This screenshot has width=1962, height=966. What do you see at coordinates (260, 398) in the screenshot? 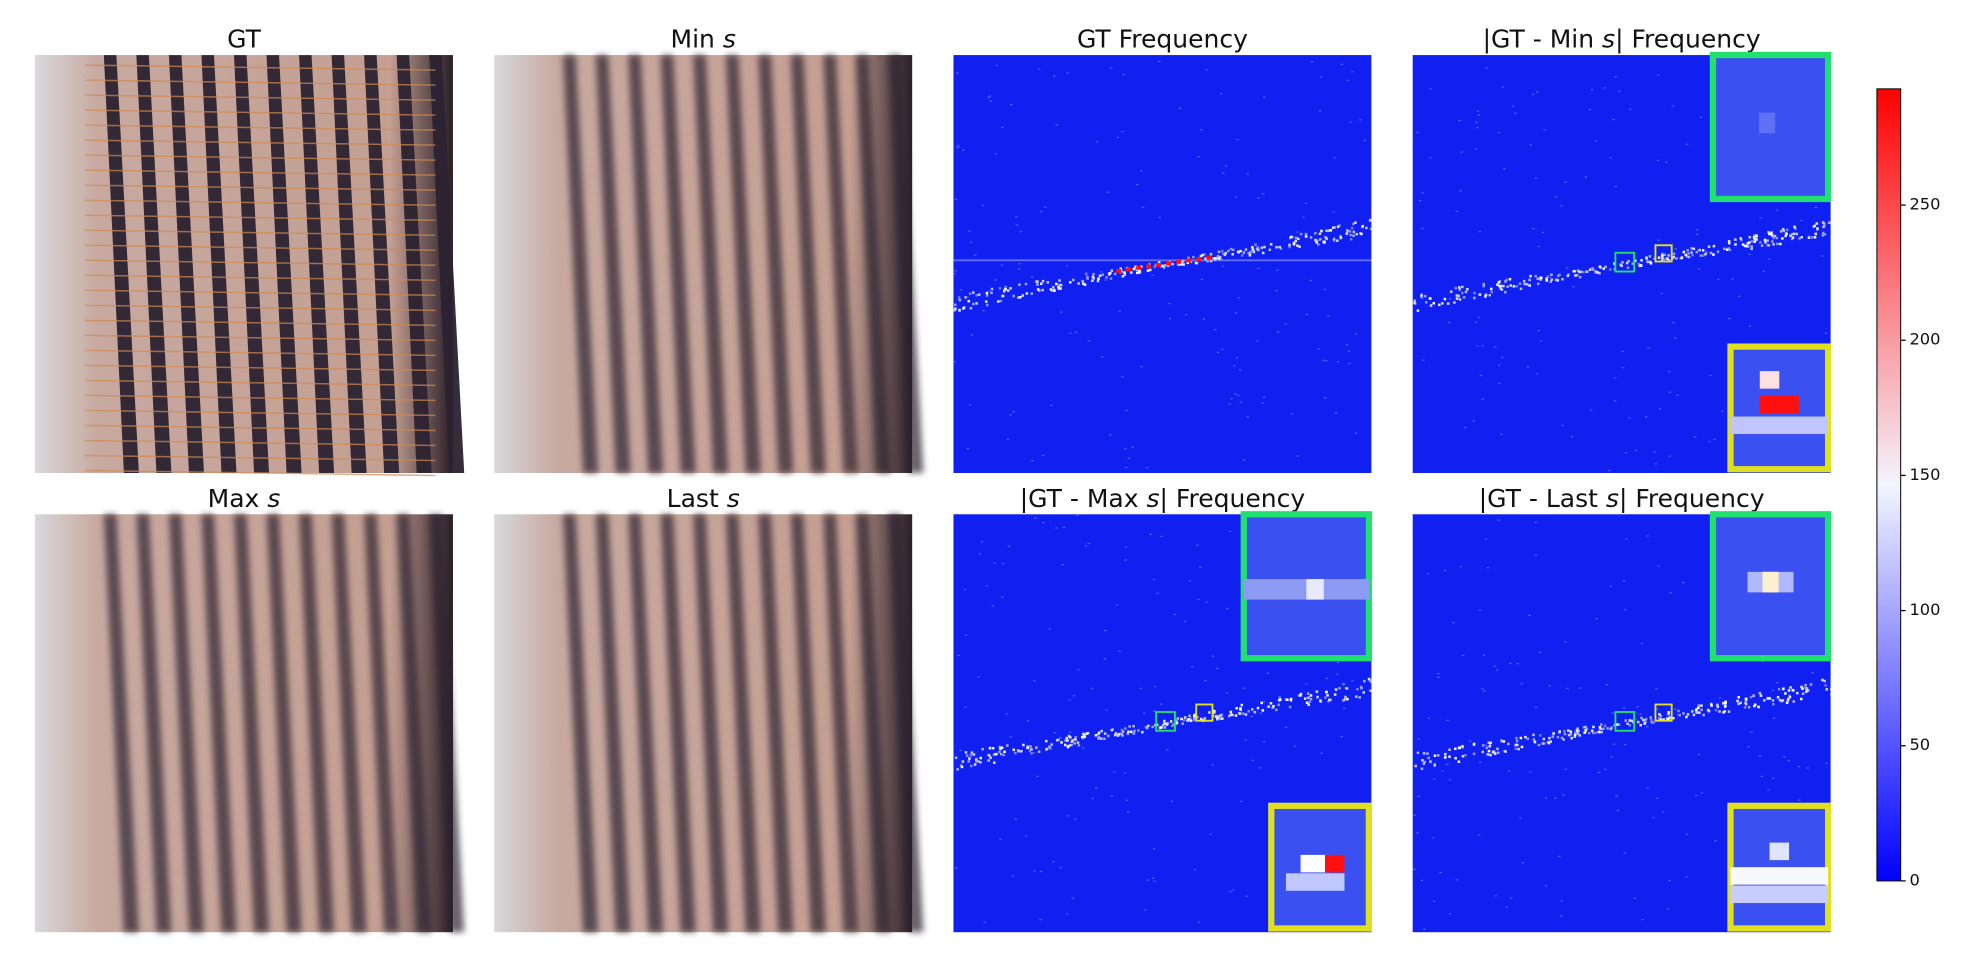
I see `window-row` at bounding box center [260, 398].